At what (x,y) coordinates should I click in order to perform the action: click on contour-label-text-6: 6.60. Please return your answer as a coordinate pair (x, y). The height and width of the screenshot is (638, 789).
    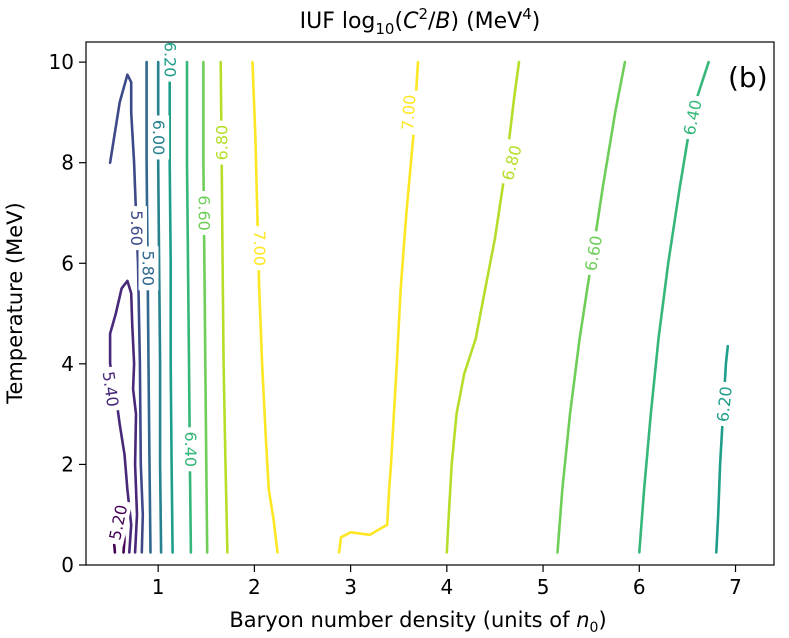
    Looking at the image, I should click on (203, 213).